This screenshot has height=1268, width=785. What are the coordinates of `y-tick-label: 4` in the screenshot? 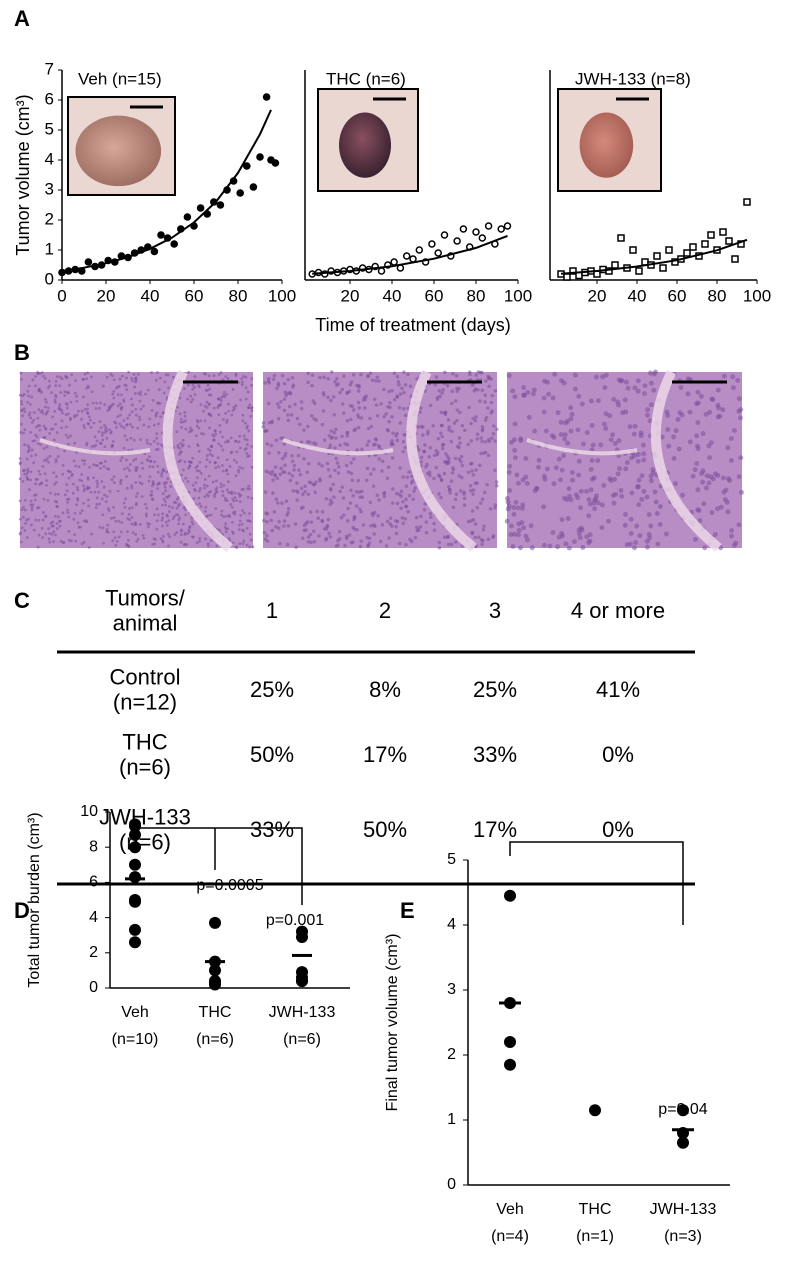 It's located at (451, 924).